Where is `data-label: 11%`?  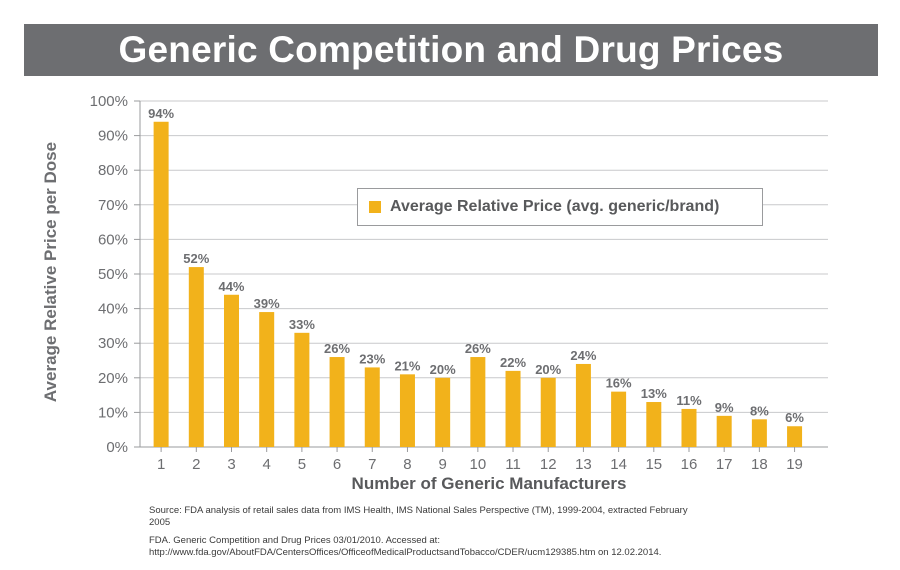
data-label: 11% is located at coordinates (689, 400).